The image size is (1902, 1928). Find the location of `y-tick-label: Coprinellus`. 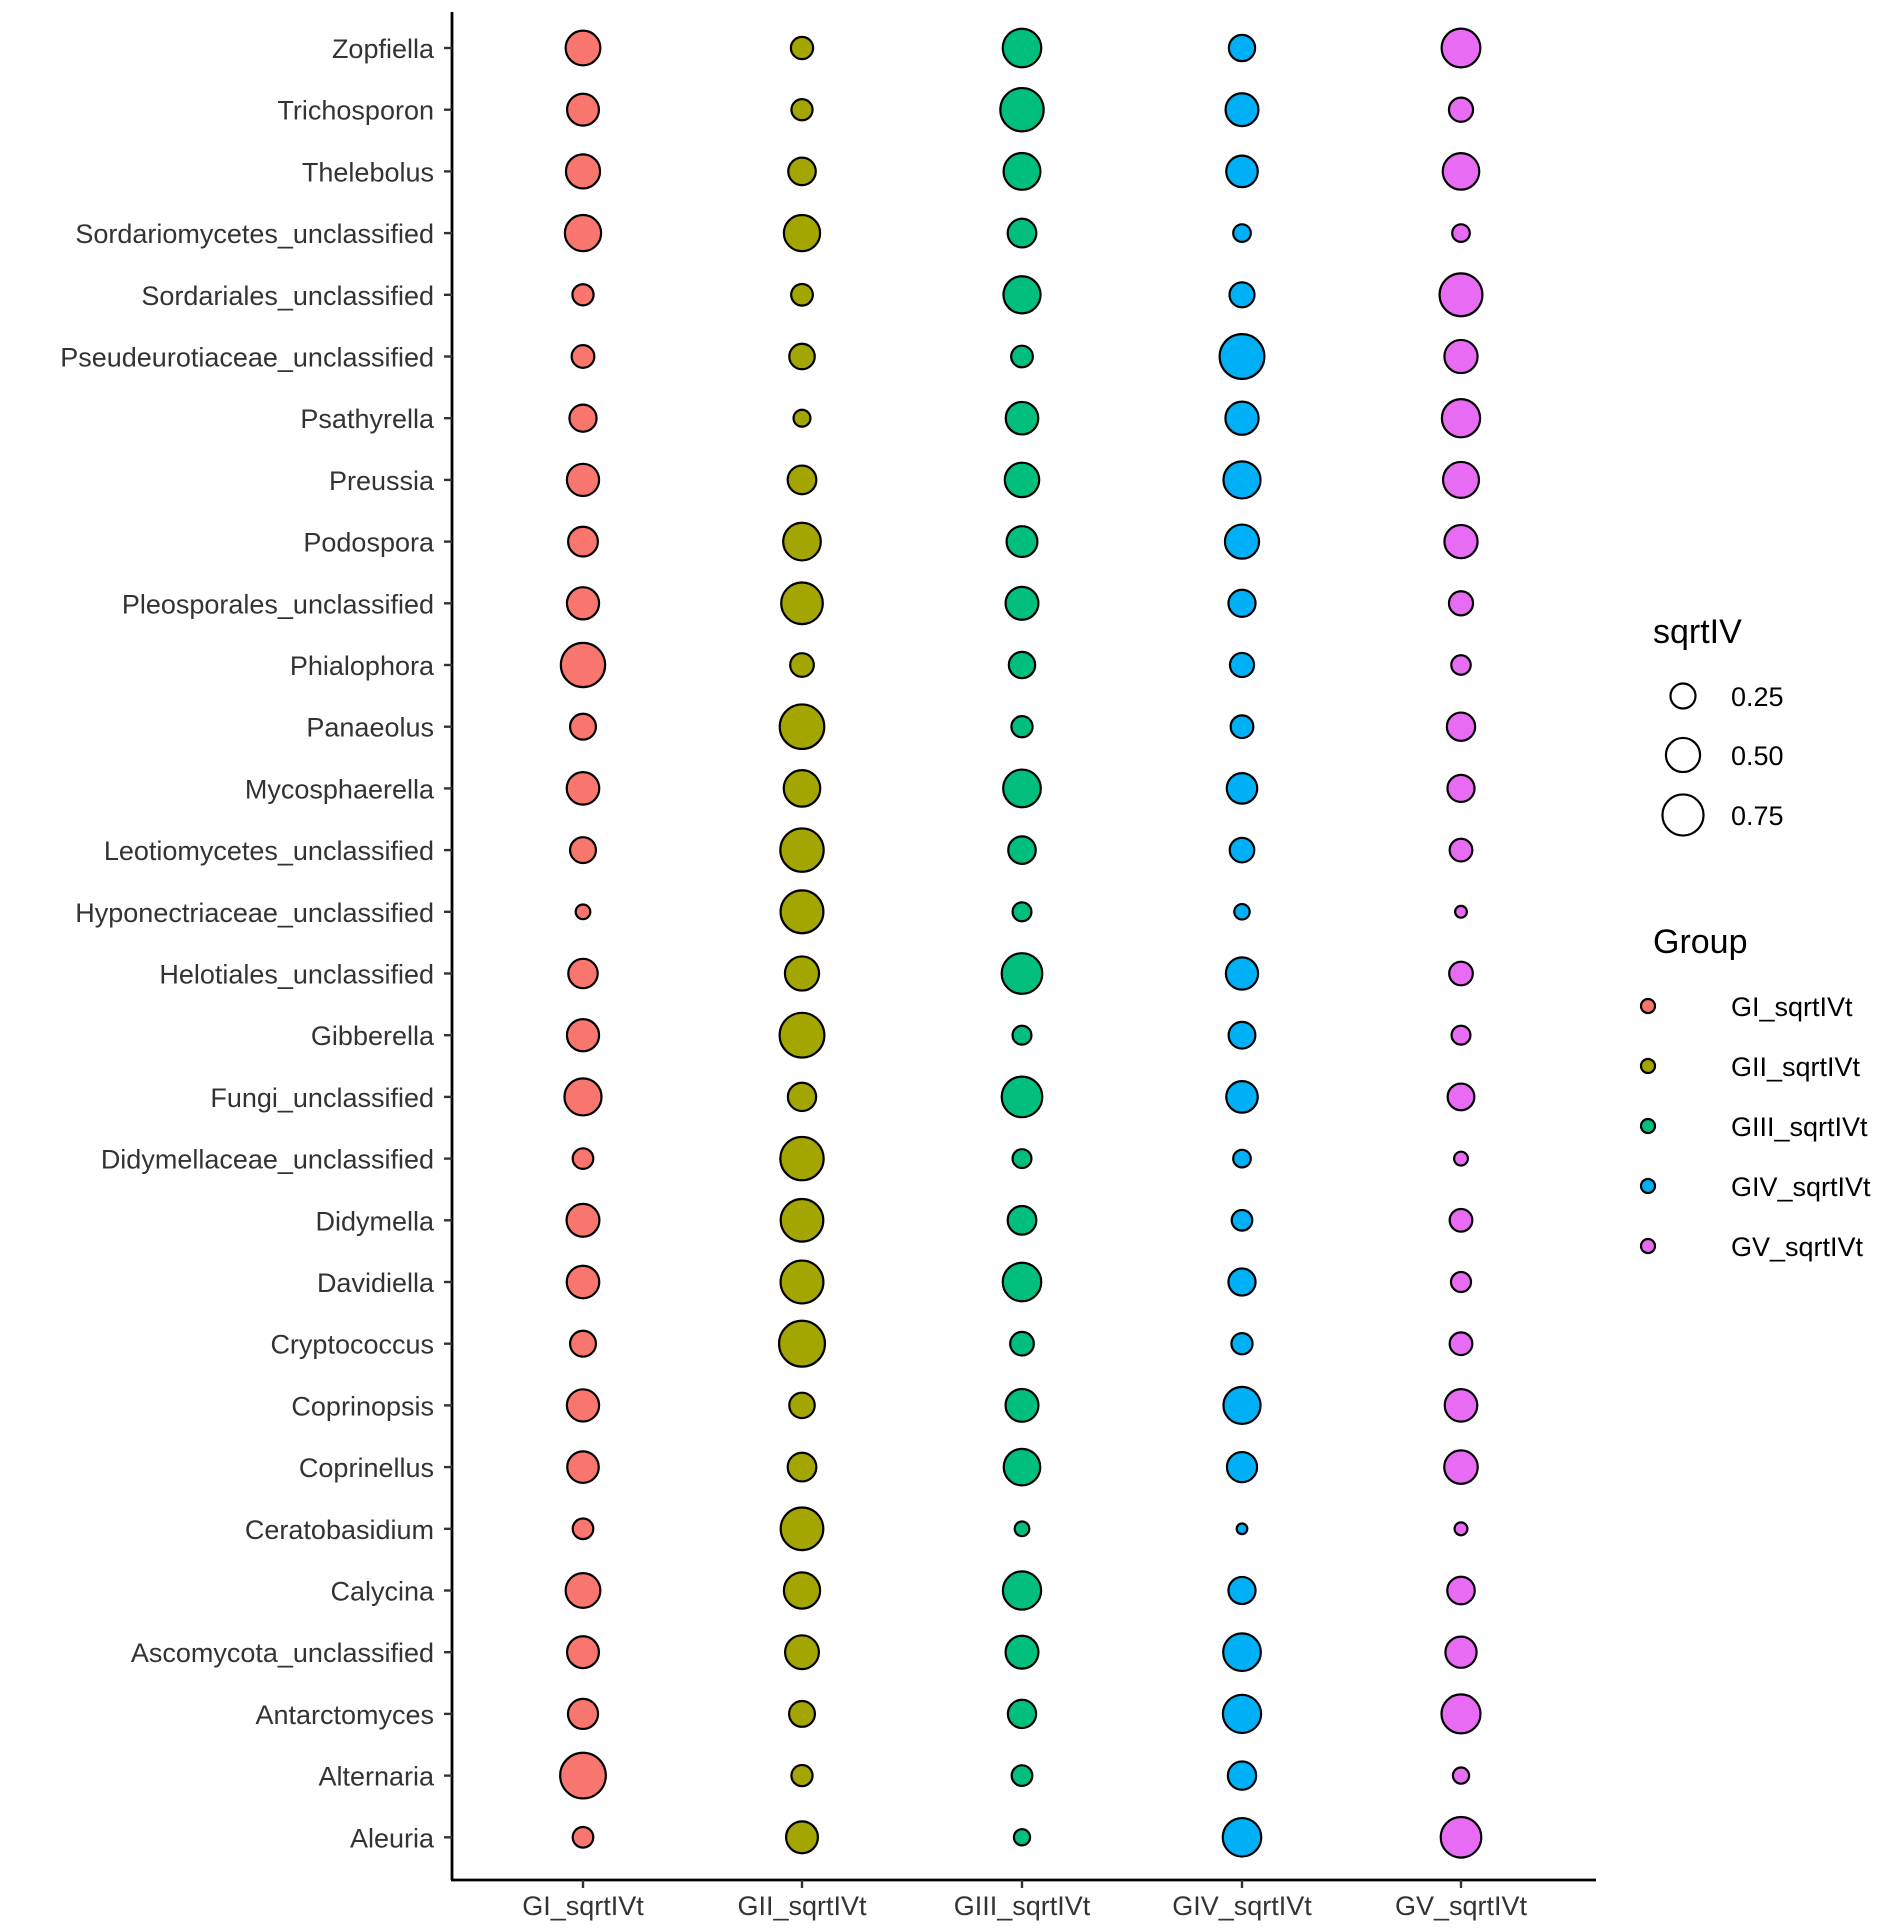

y-tick-label: Coprinellus is located at coordinates (366, 1468).